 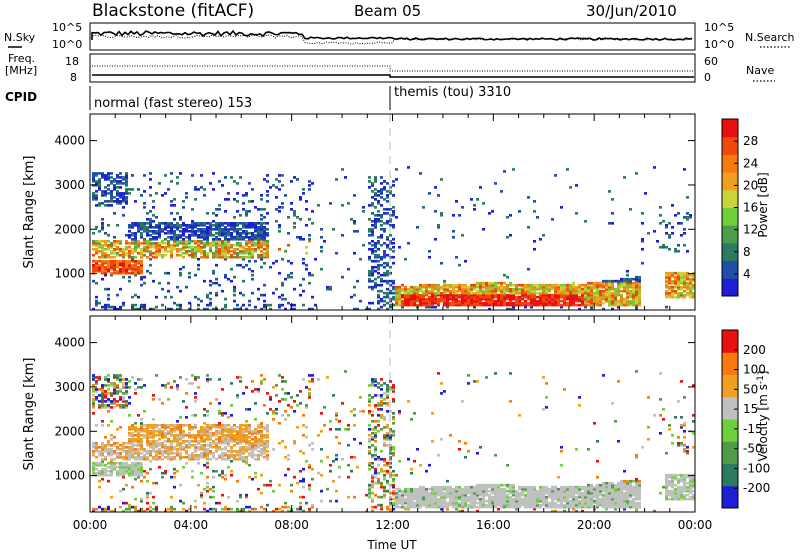 What do you see at coordinates (393, 68) in the screenshot?
I see `nave-trace` at bounding box center [393, 68].